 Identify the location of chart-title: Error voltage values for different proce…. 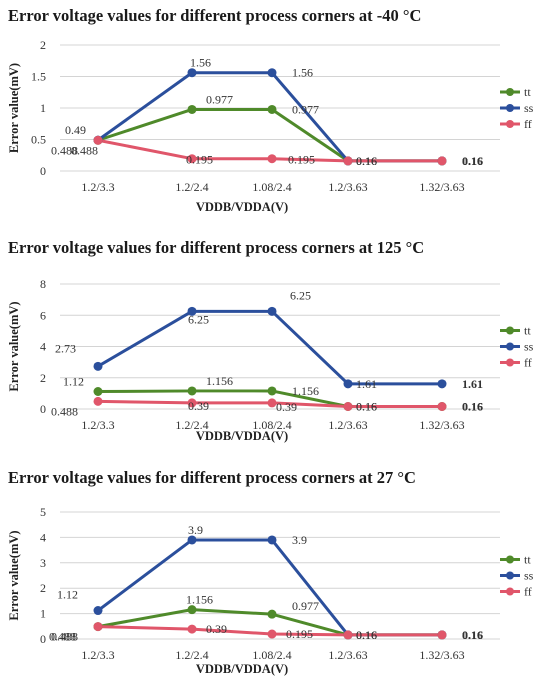
(215, 15).